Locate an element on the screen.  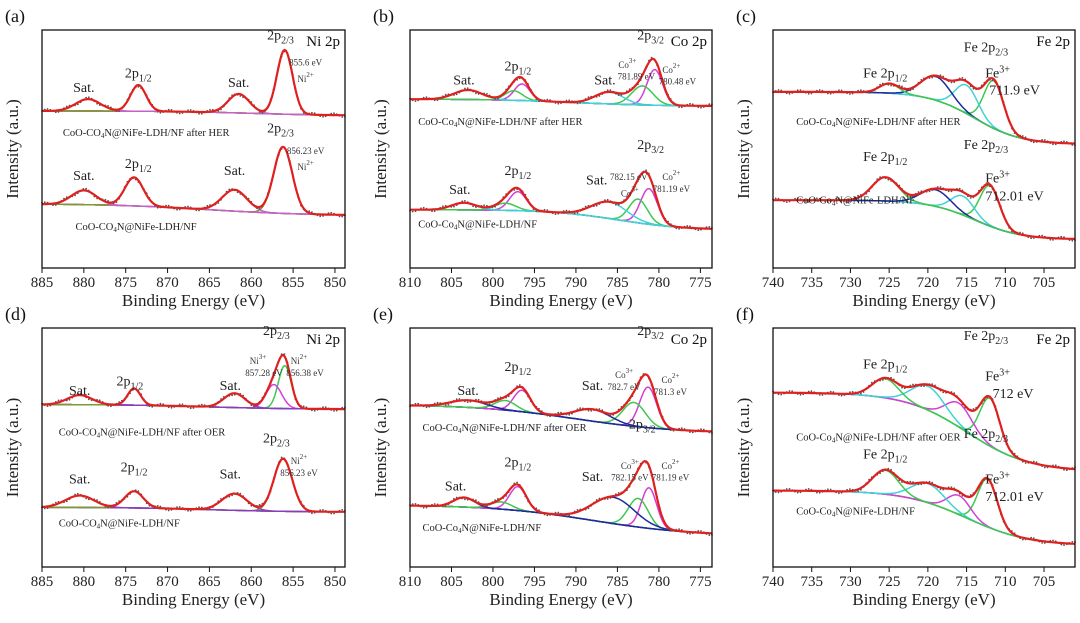
label-text: 782.15 eV is located at coordinates (630, 478).